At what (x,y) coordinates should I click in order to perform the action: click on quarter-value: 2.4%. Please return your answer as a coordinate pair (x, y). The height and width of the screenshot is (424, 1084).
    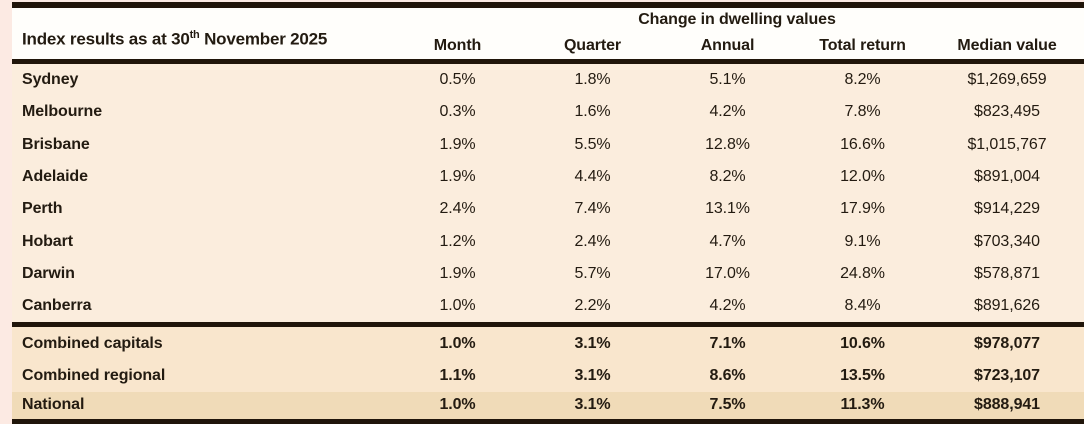
    Looking at the image, I should click on (592, 241).